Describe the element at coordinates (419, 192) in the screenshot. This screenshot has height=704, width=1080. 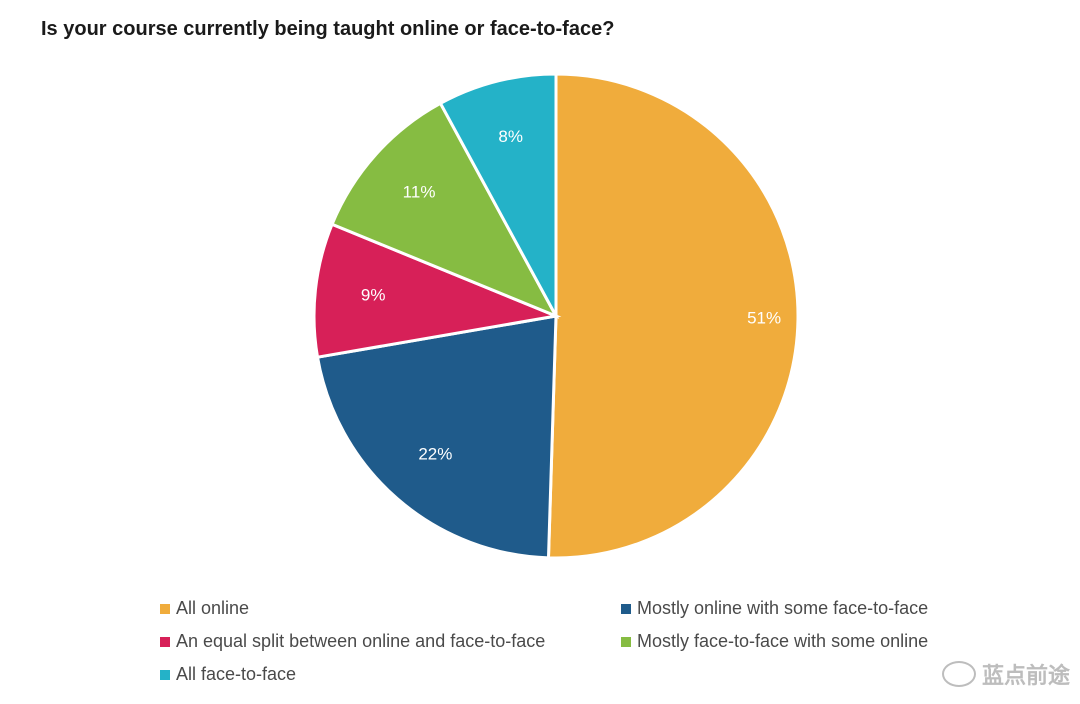
I see `slice-label-3: 11%` at that location.